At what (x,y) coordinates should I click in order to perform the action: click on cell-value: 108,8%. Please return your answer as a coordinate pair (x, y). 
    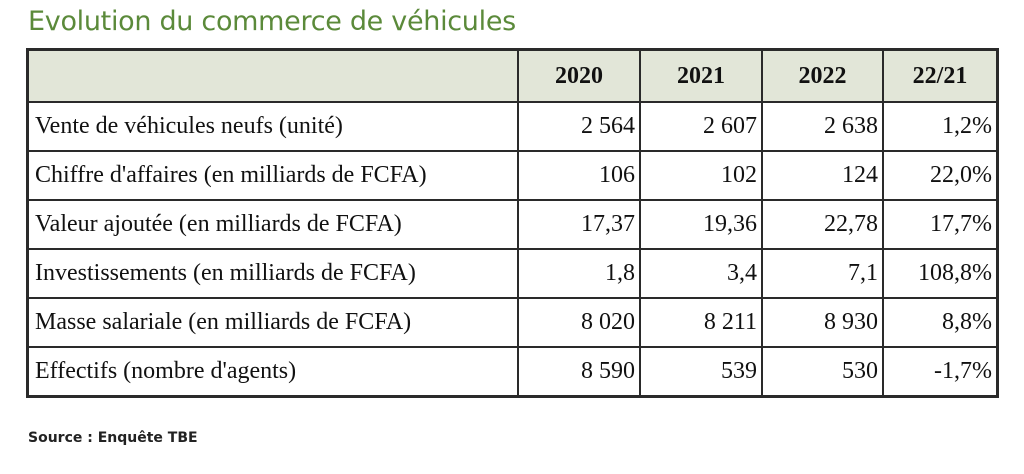
    Looking at the image, I should click on (940, 273).